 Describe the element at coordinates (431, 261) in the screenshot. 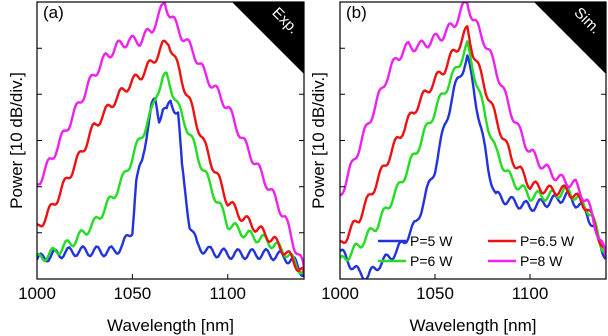

I see `legend-entry: P=6 W` at that location.